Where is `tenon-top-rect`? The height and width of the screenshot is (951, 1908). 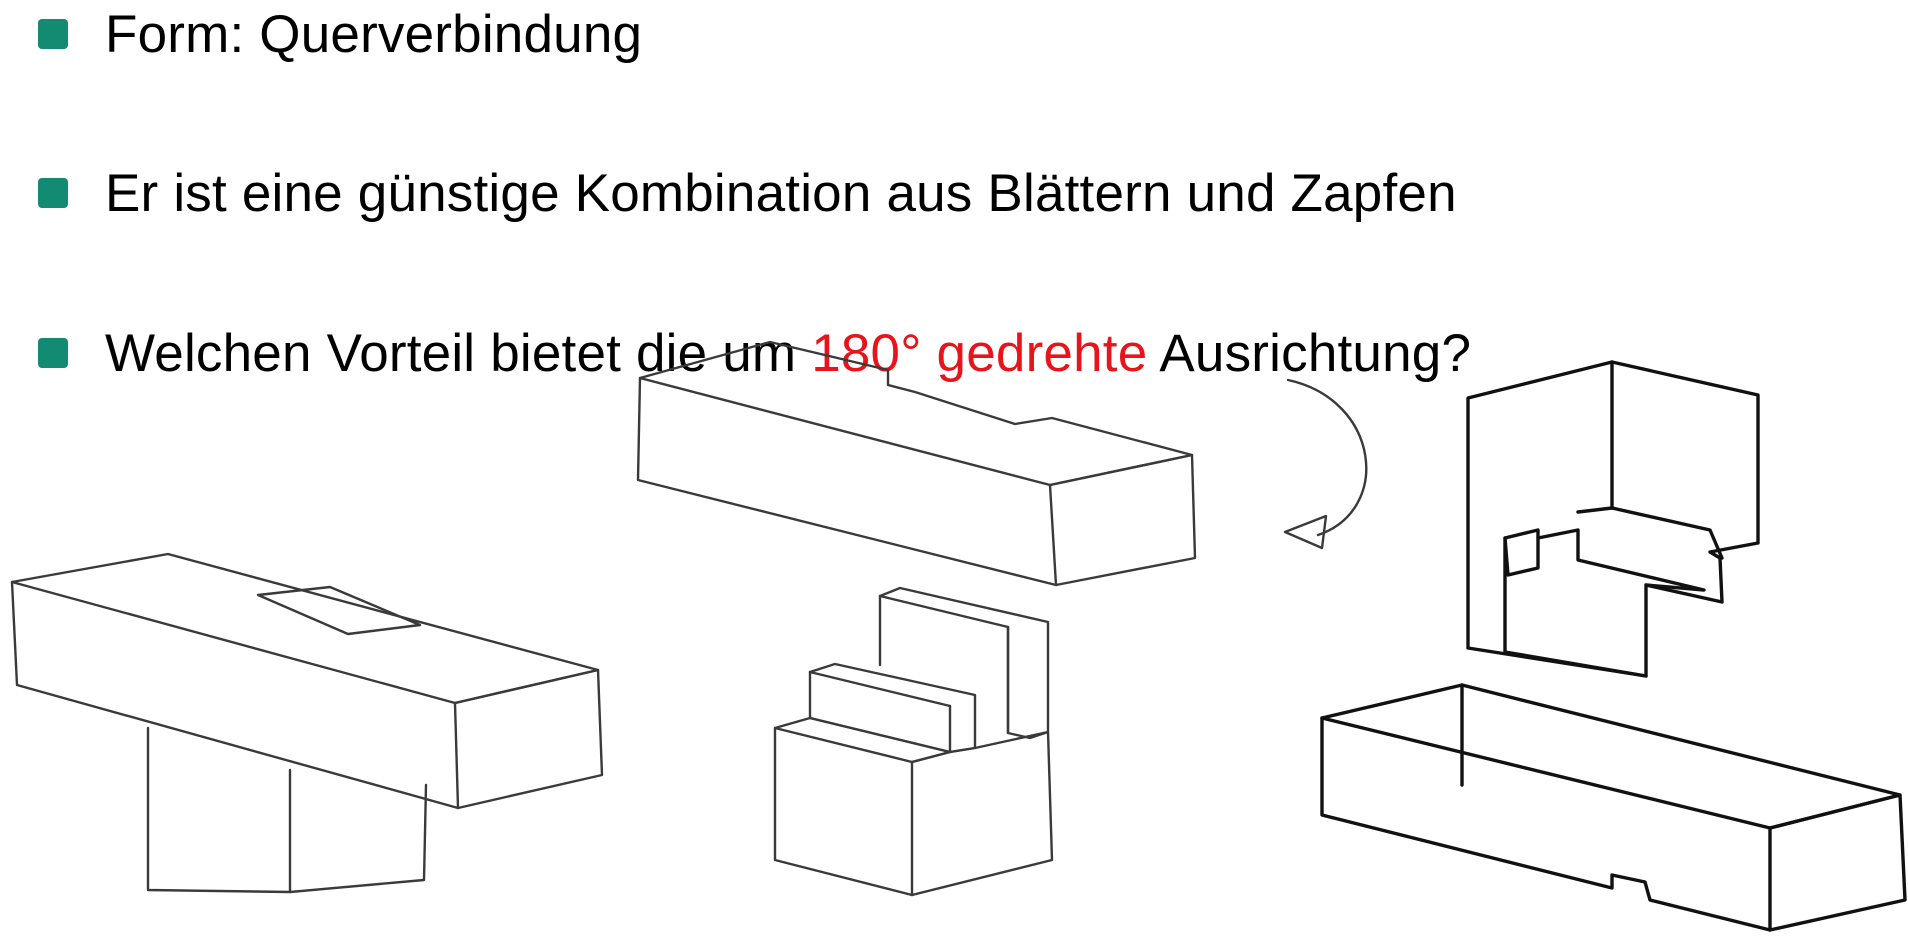
tenon-top-rect is located at coordinates (339, 610).